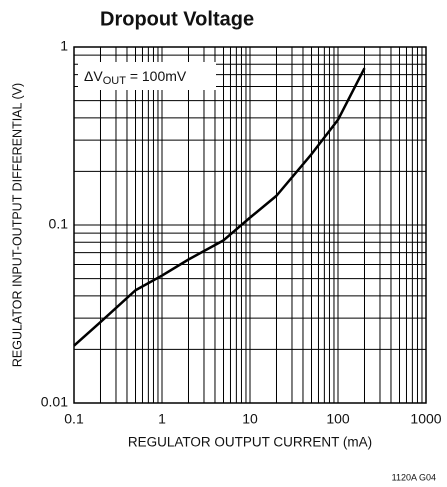 The image size is (447, 487). What do you see at coordinates (162, 419) in the screenshot?
I see `x-tick-label: 1` at bounding box center [162, 419].